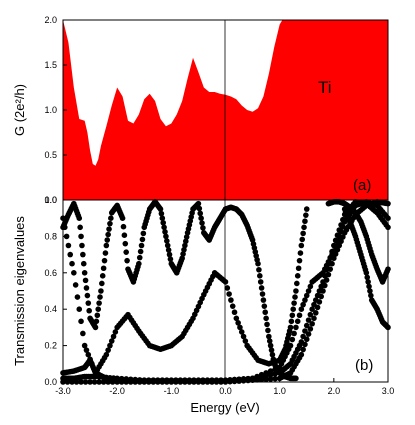  What do you see at coordinates (63, 391) in the screenshot?
I see `b-xtick-label: -3.0` at bounding box center [63, 391].